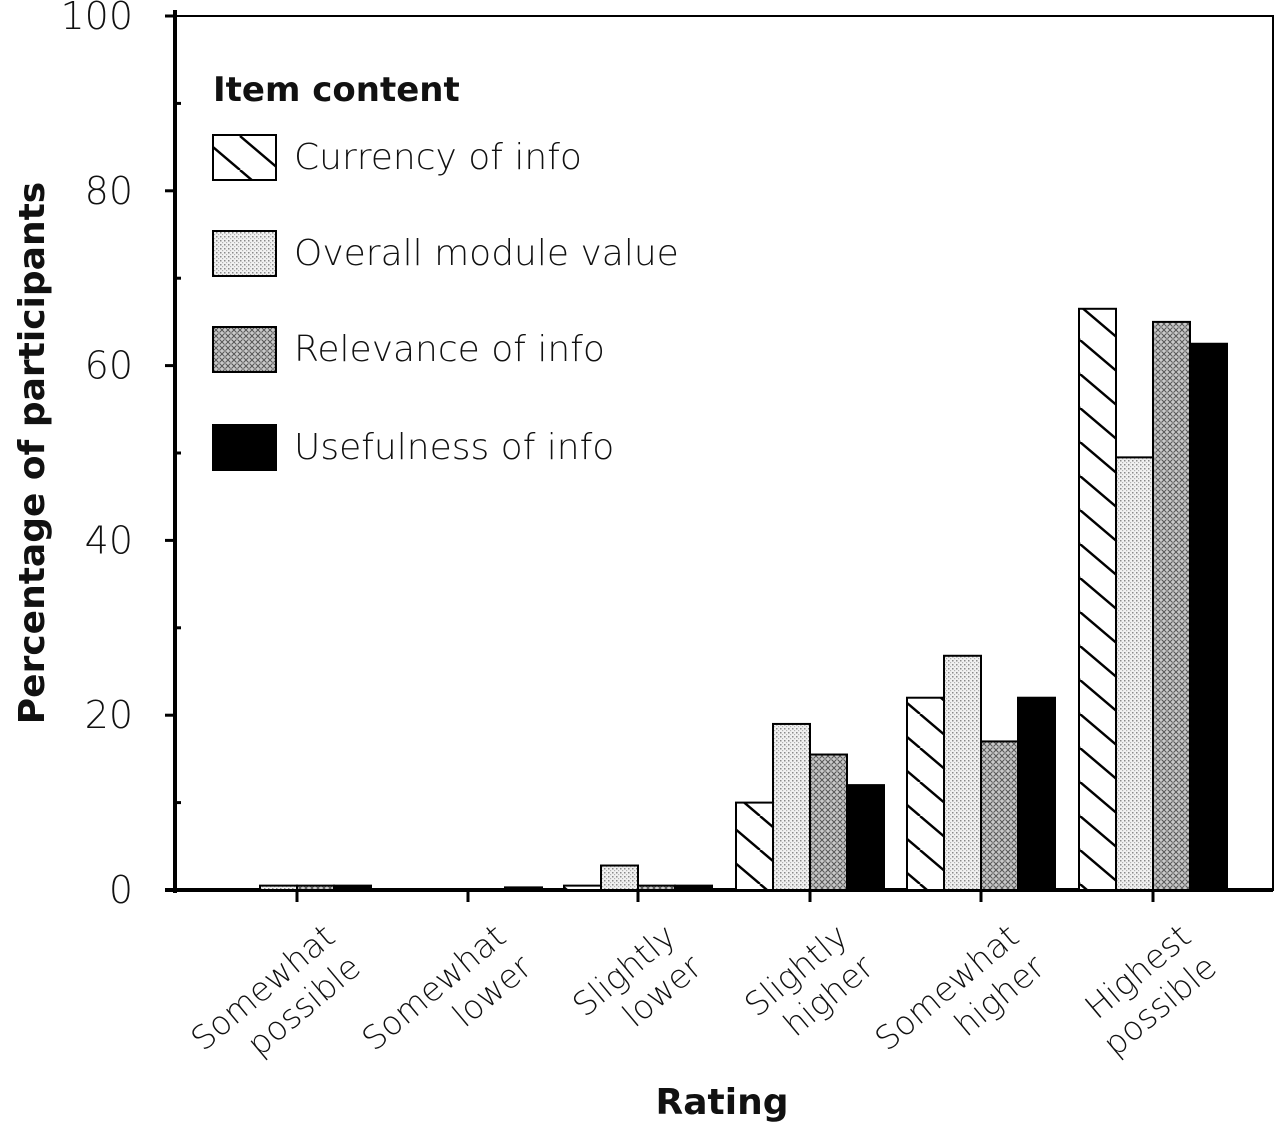 This screenshot has width=1280, height=1125. I want to click on y-axis-ticks, so click(173, 453).